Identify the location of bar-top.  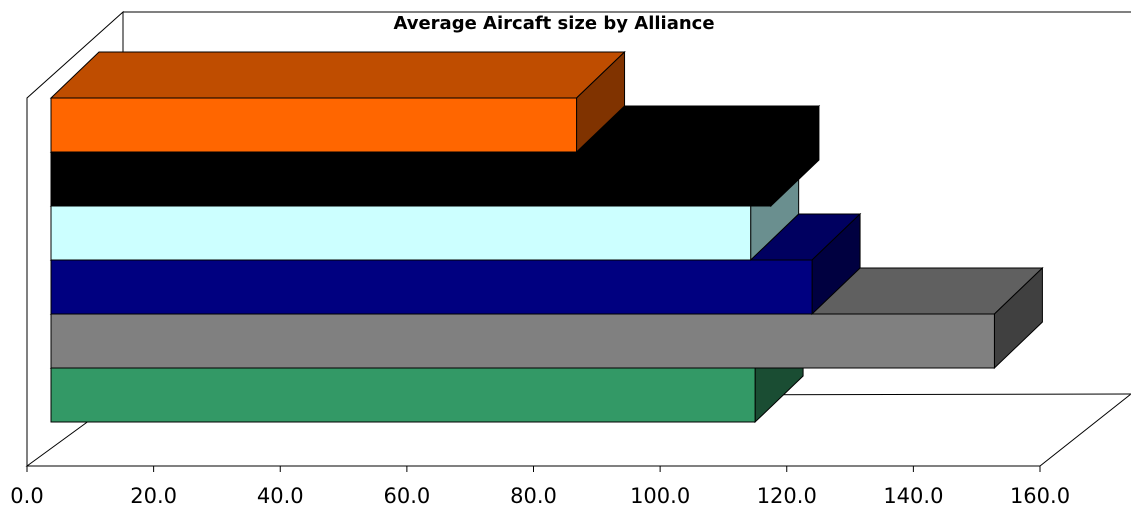
(337, 75).